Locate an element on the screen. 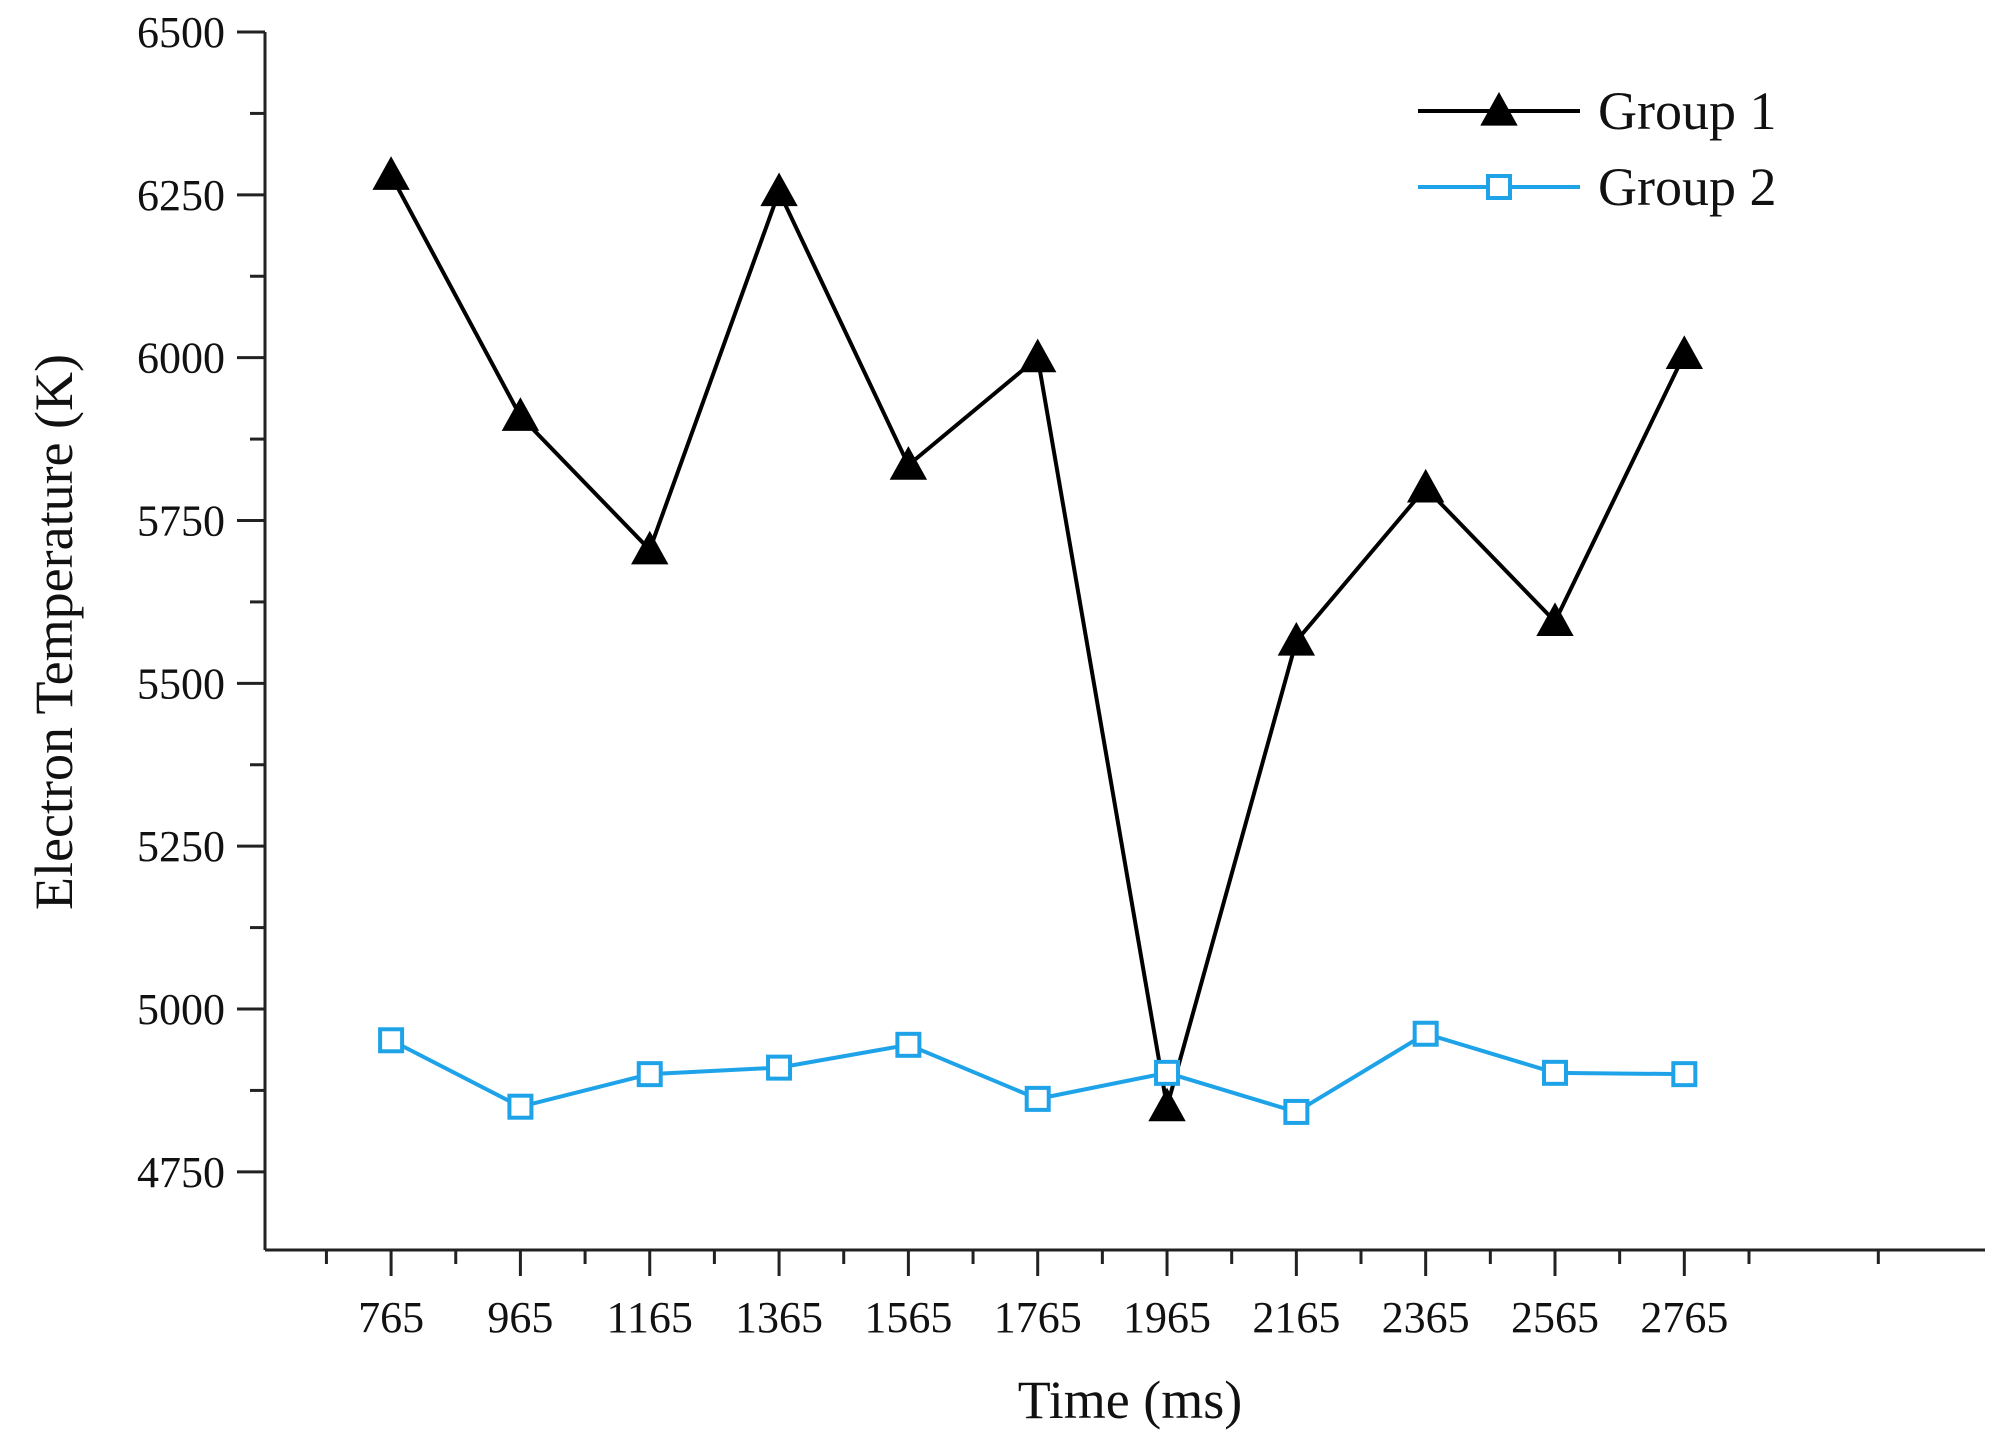 Image resolution: width=1998 pixels, height=1450 pixels. y-tick-label: 5500 is located at coordinates (181, 683).